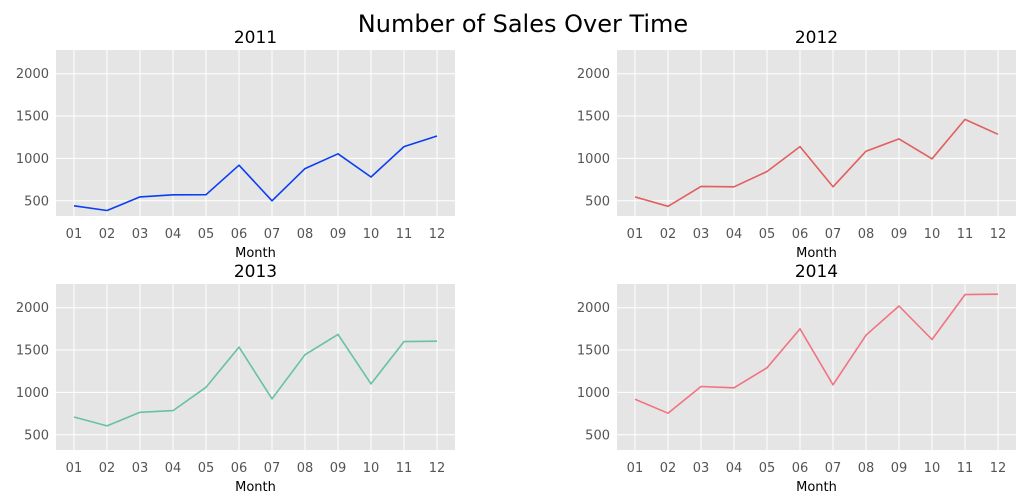 This screenshot has width=1025, height=503. Describe the element at coordinates (816, 38) in the screenshot. I see `subplot-title: 2012` at that location.